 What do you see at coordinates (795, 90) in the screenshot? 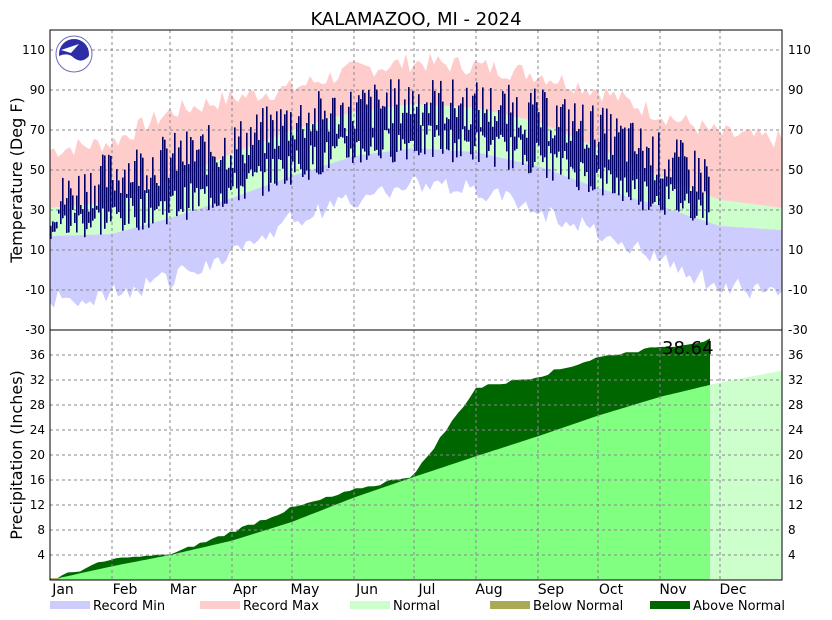
I see `temperature-tick-label-right: 90` at bounding box center [795, 90].